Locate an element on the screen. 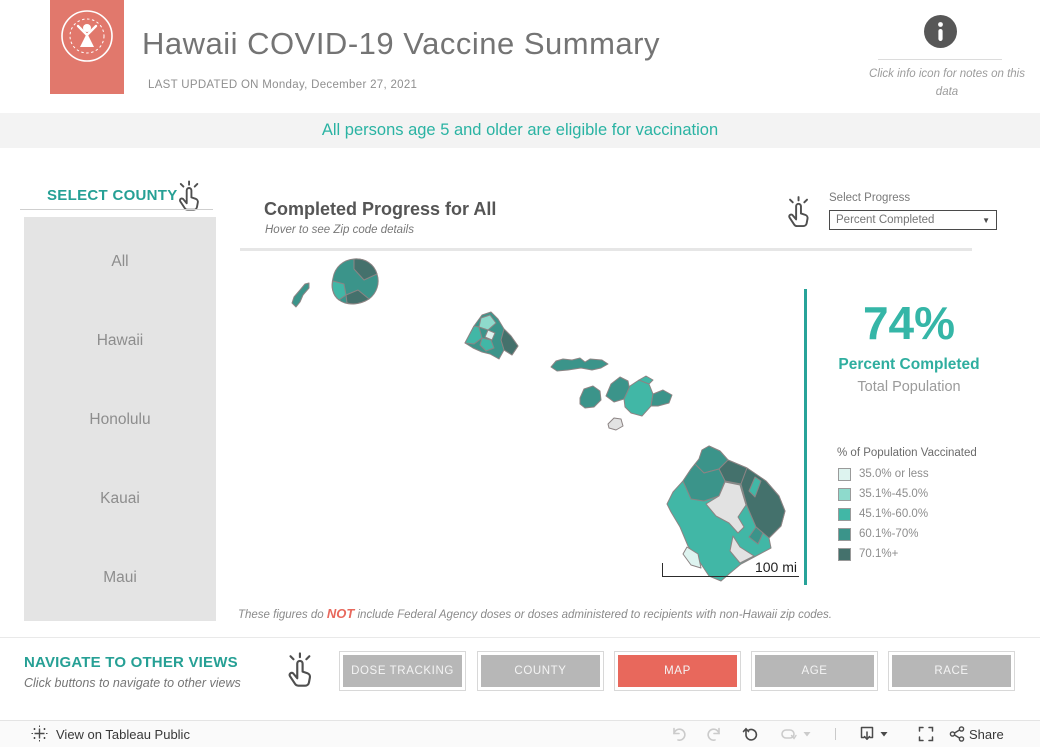 The image size is (1040, 747). chevron-down-icon: ▼ is located at coordinates (986, 220).